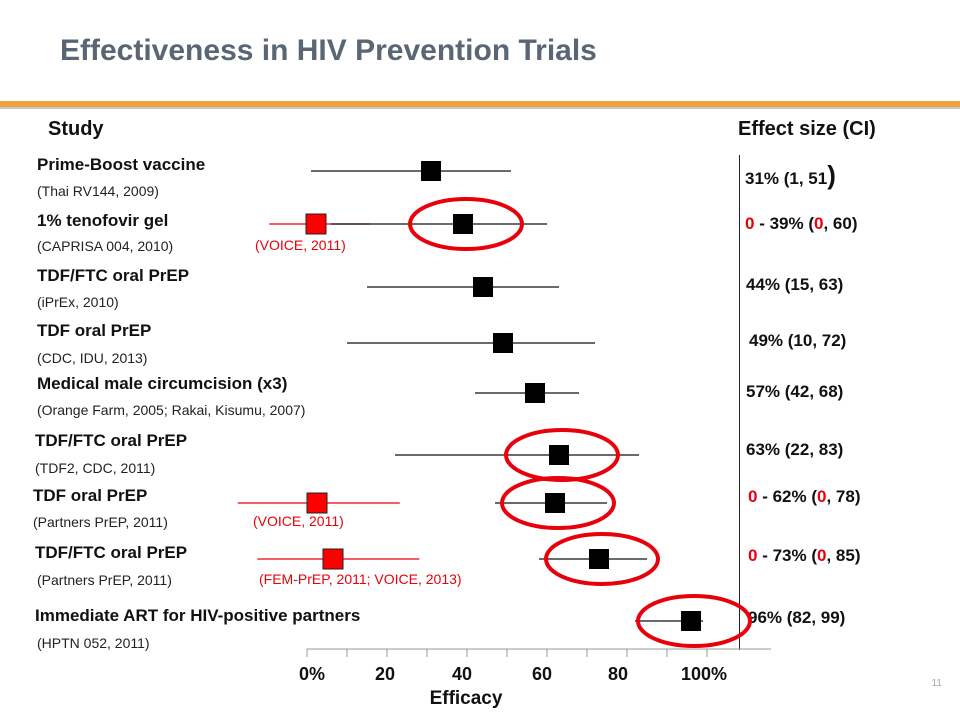 The height and width of the screenshot is (720, 960). What do you see at coordinates (795, 284) in the screenshot?
I see `effect-size: 44% (15, 63)` at bounding box center [795, 284].